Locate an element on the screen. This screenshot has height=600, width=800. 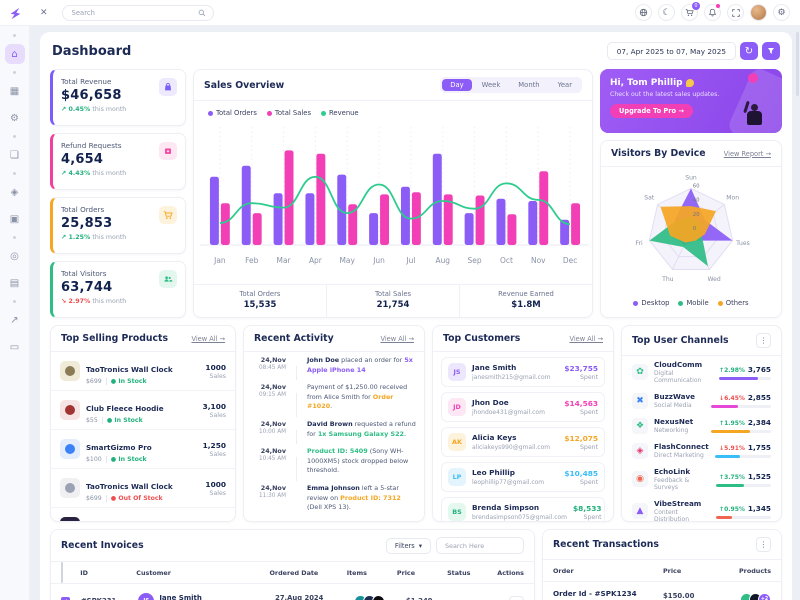
sidebar-item-settings: ⚙ is located at coordinates (15, 118).